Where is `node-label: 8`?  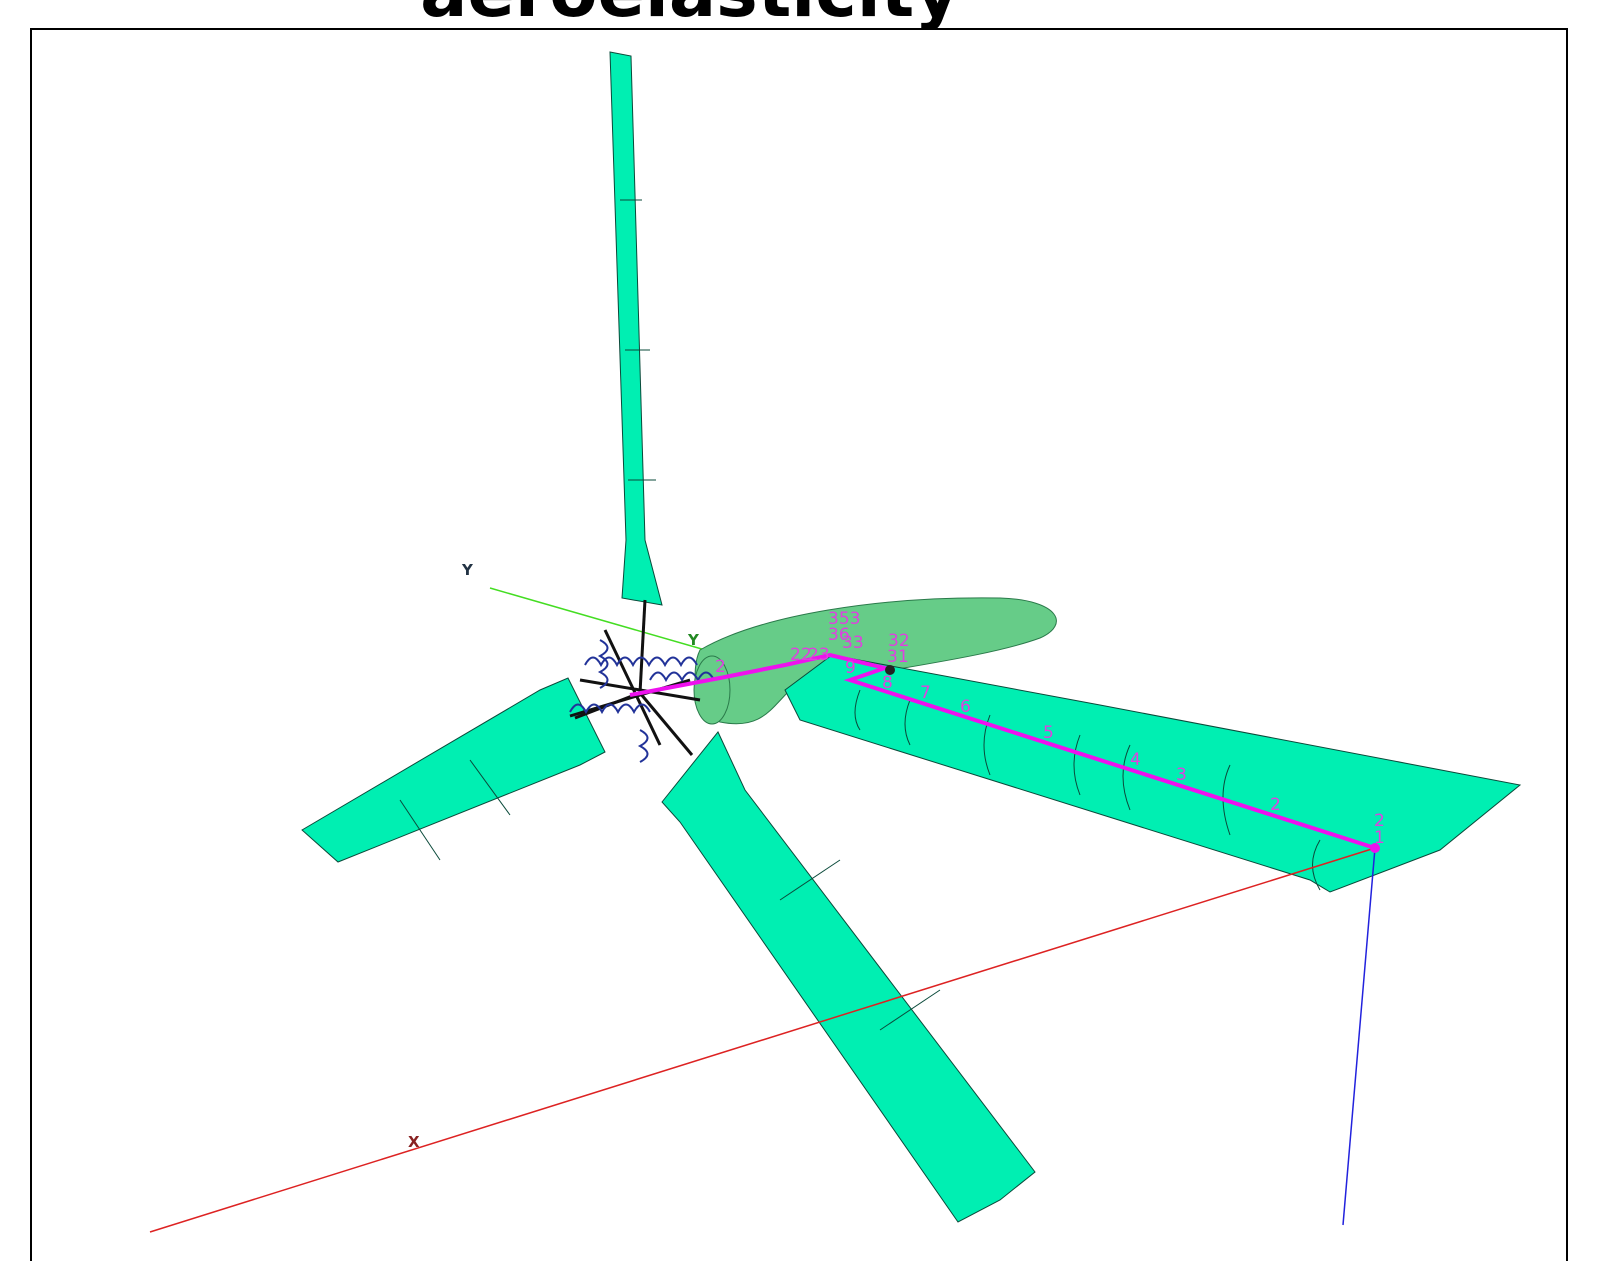
node-label: 8 is located at coordinates (887, 683).